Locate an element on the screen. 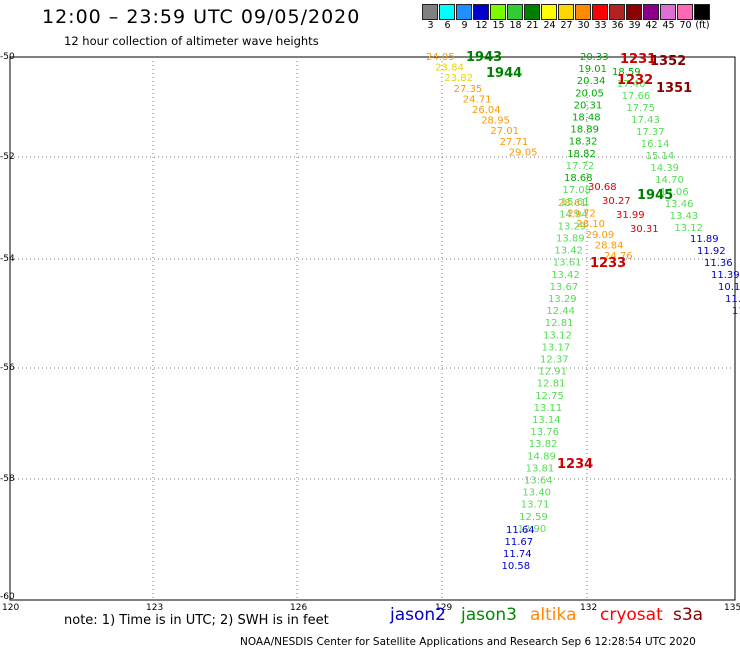 This screenshot has width=740, height=650. swh-value: 17.75 is located at coordinates (640, 108).